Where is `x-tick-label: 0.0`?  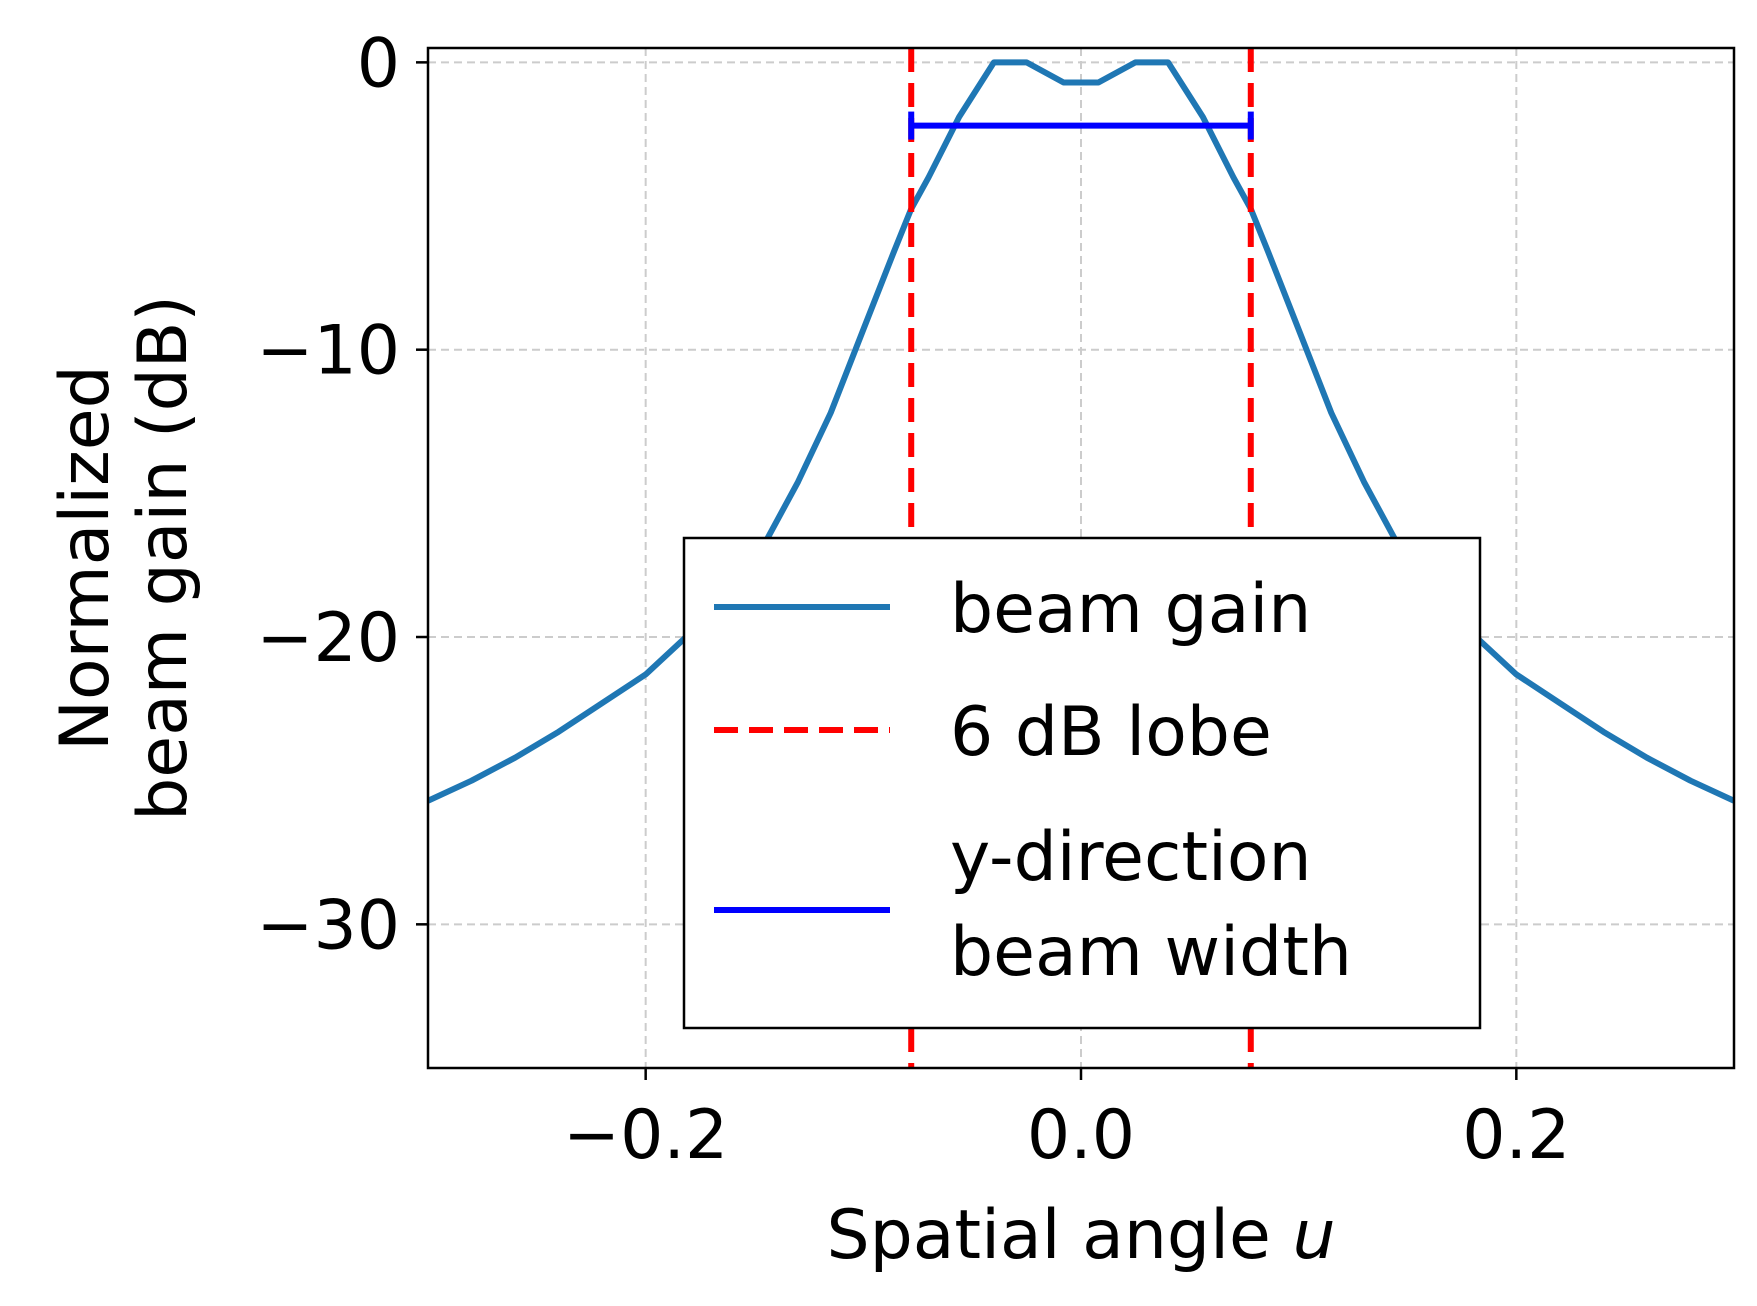
x-tick-label: 0.0 is located at coordinates (1081, 1135).